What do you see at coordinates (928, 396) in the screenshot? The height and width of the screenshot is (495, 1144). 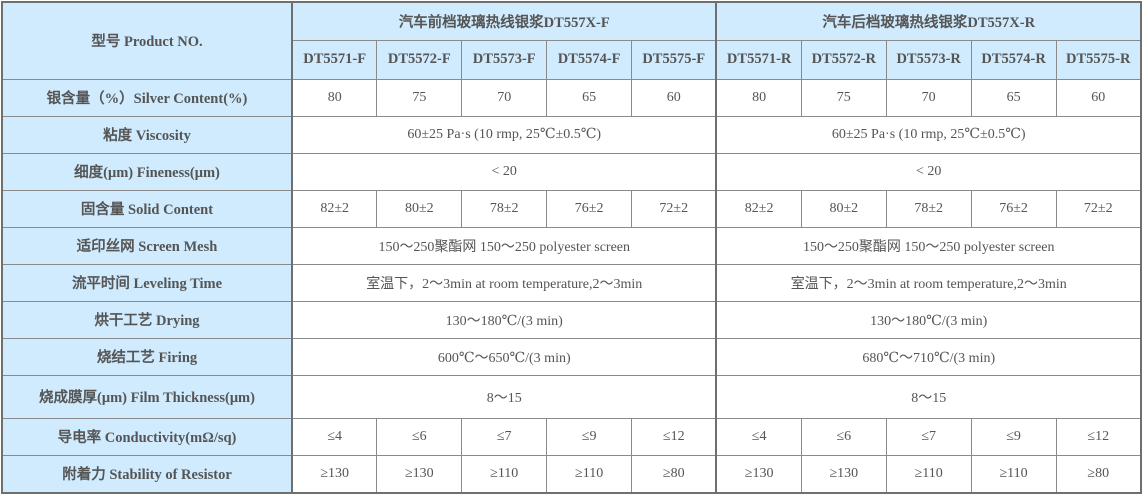 I see `rear-value-cell: 8～15` at bounding box center [928, 396].